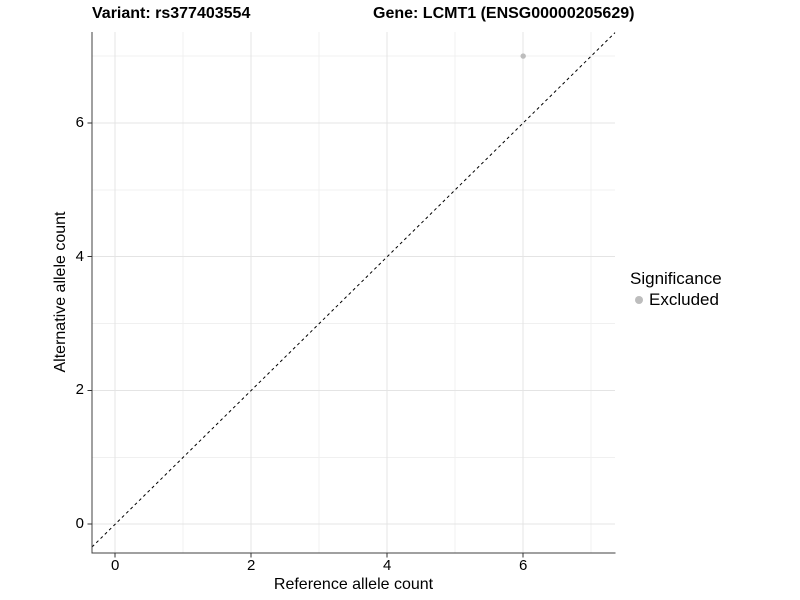 This screenshot has width=800, height=600. Describe the element at coordinates (523, 565) in the screenshot. I see `x-tick-label: 6` at that location.